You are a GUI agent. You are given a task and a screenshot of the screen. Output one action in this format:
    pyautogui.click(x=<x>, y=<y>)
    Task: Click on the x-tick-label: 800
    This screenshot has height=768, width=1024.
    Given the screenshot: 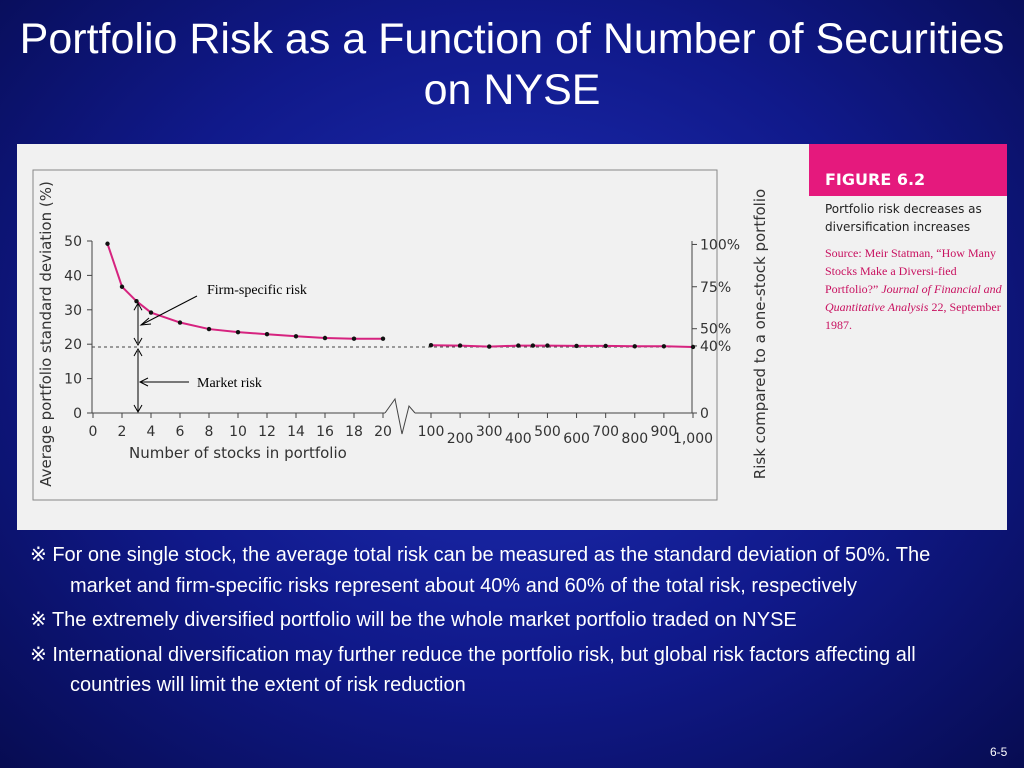 What is the action you would take?
    pyautogui.click(x=634, y=439)
    